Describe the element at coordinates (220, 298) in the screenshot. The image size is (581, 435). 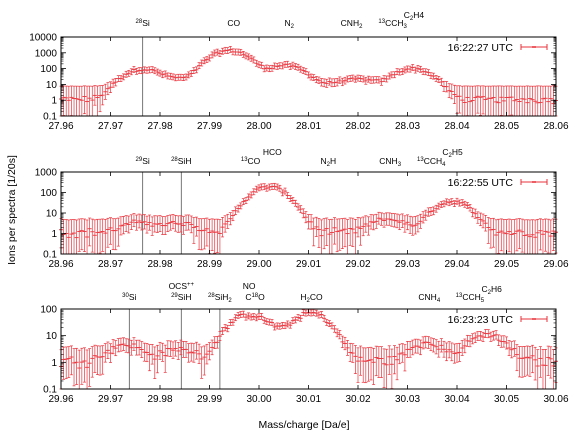
I see `ion-label: 28SiH2` at that location.